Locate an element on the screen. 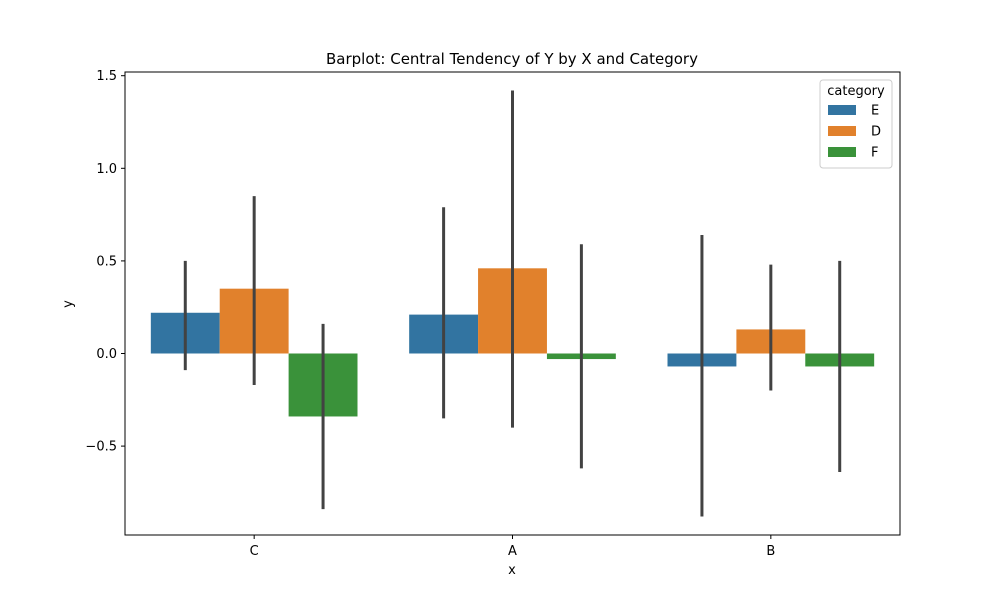  y-tick-label: 1.5 is located at coordinates (106, 76).